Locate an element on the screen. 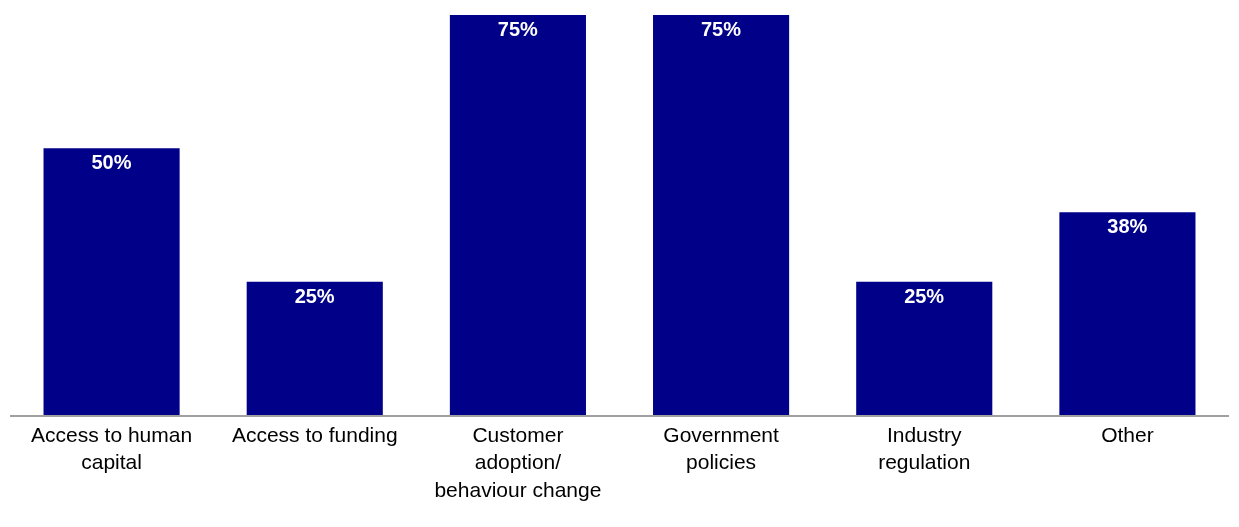 Image resolution: width=1239 pixels, height=527 pixels. x-tick-label: Access to human capital is located at coordinates (112, 448).